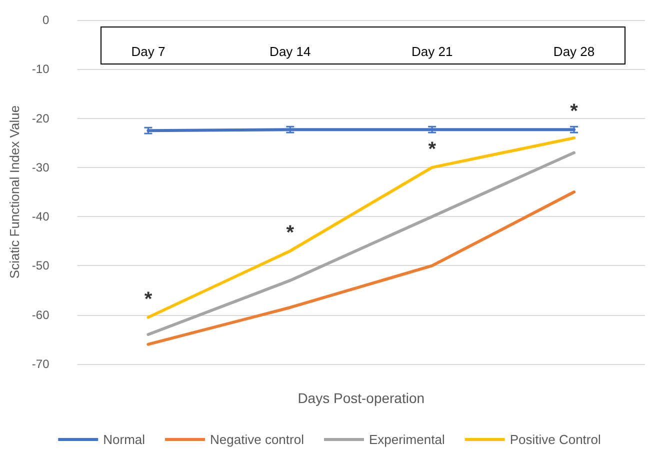  I want to click on x-tick-label: Day 21, so click(432, 51).